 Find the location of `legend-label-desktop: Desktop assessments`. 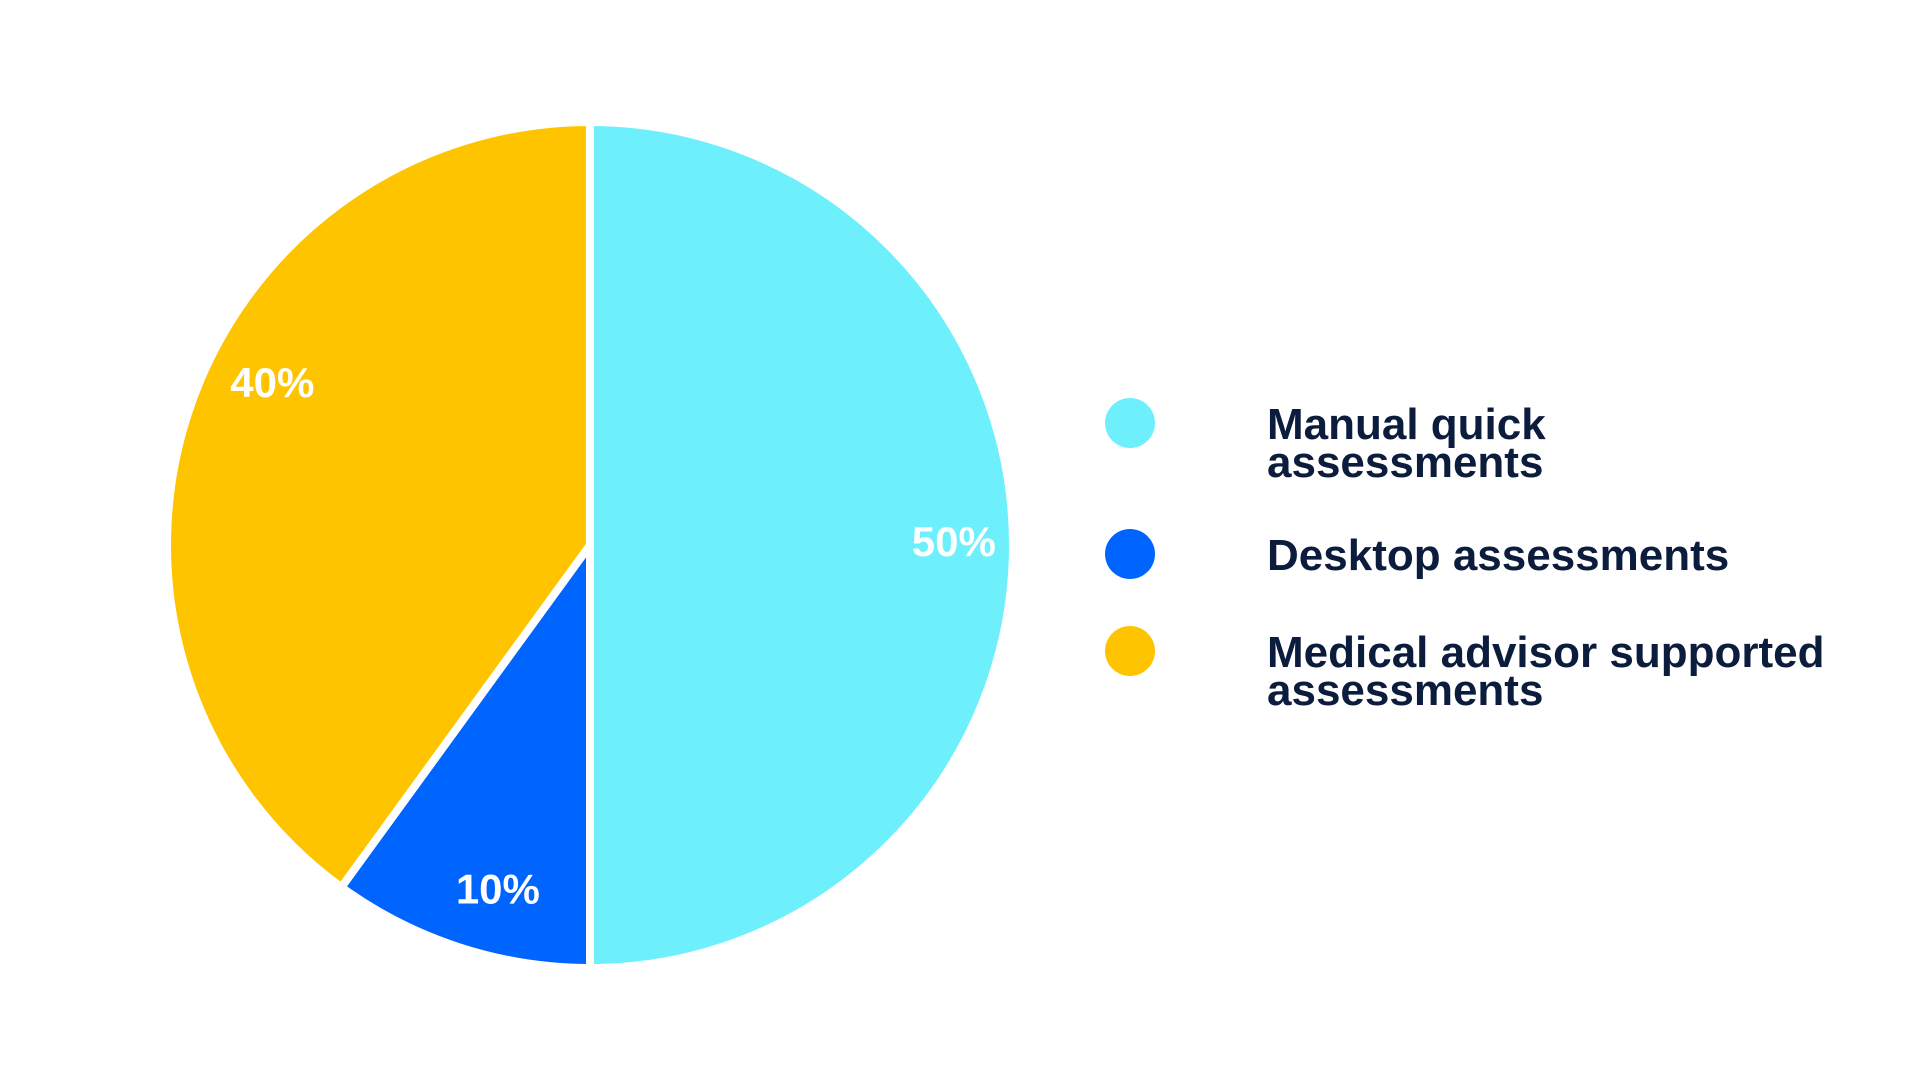

legend-label-desktop: Desktop assessments is located at coordinates (1498, 555).